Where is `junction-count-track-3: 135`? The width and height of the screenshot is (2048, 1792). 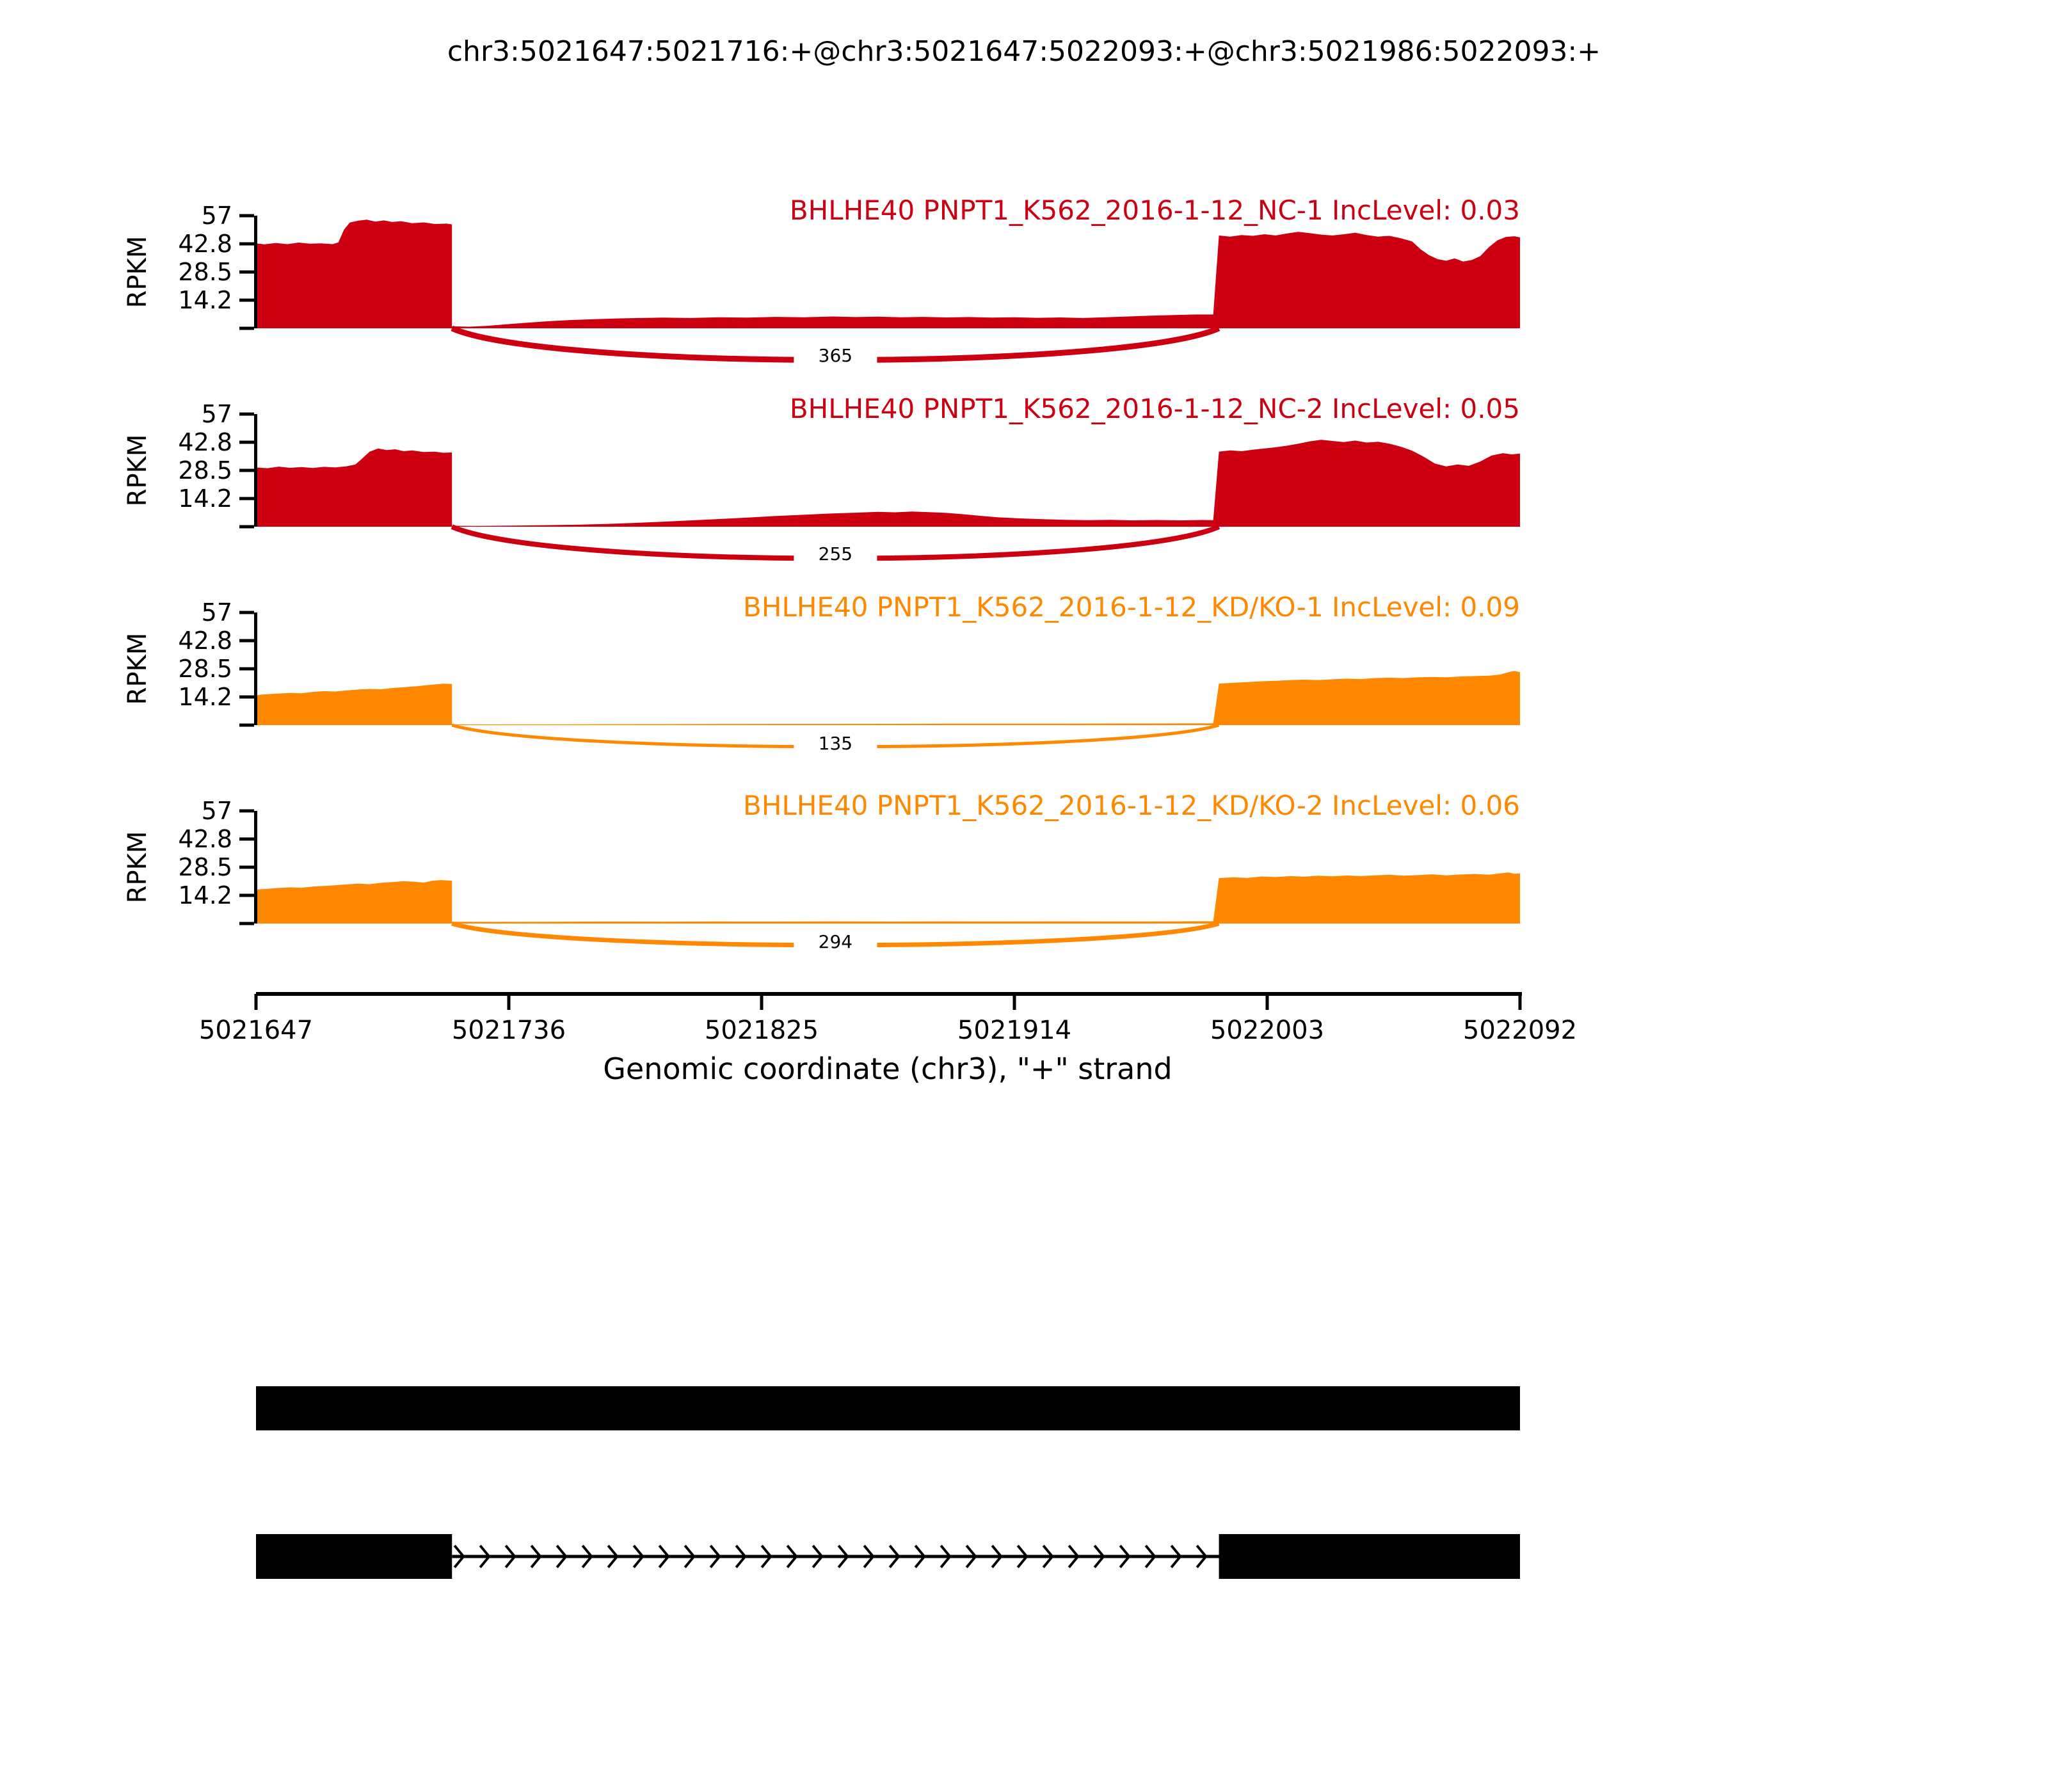 junction-count-track-3: 135 is located at coordinates (835, 744).